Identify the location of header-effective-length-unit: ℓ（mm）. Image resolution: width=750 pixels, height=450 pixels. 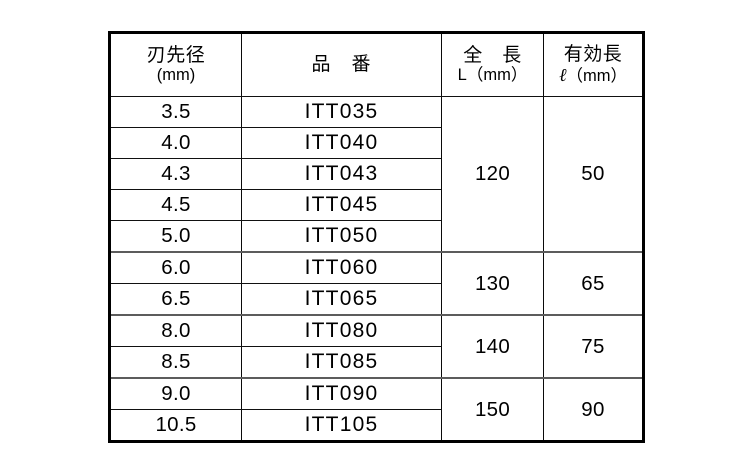
(593, 75).